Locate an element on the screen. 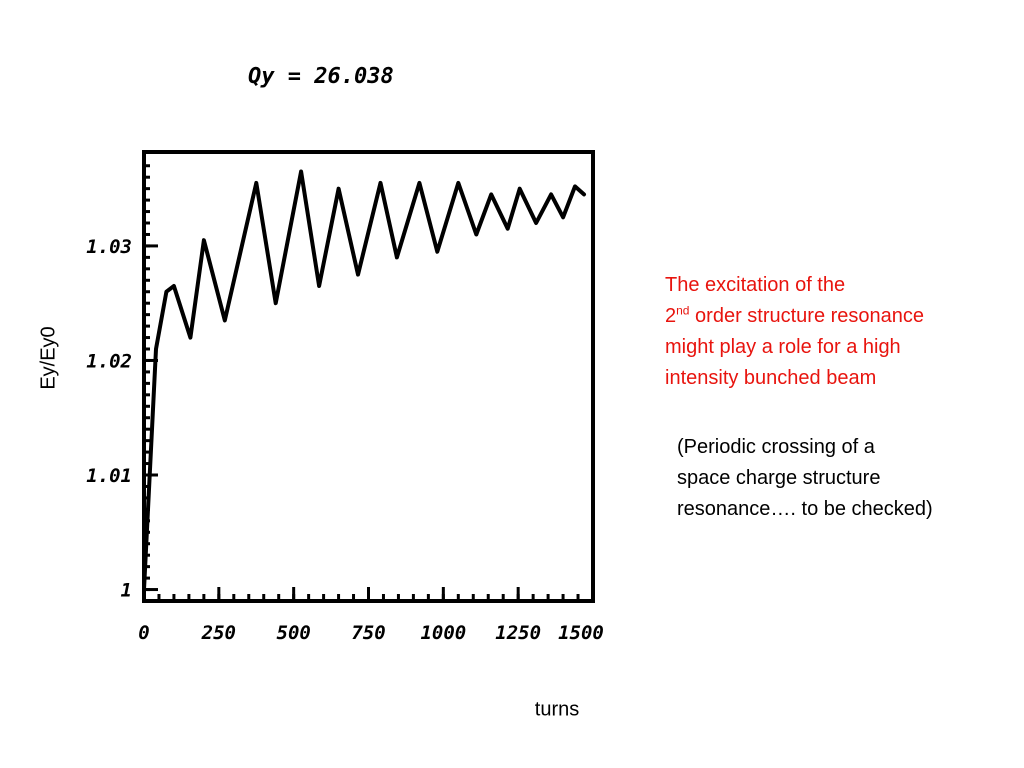  x-tick-label: 0 is located at coordinates (143, 633).